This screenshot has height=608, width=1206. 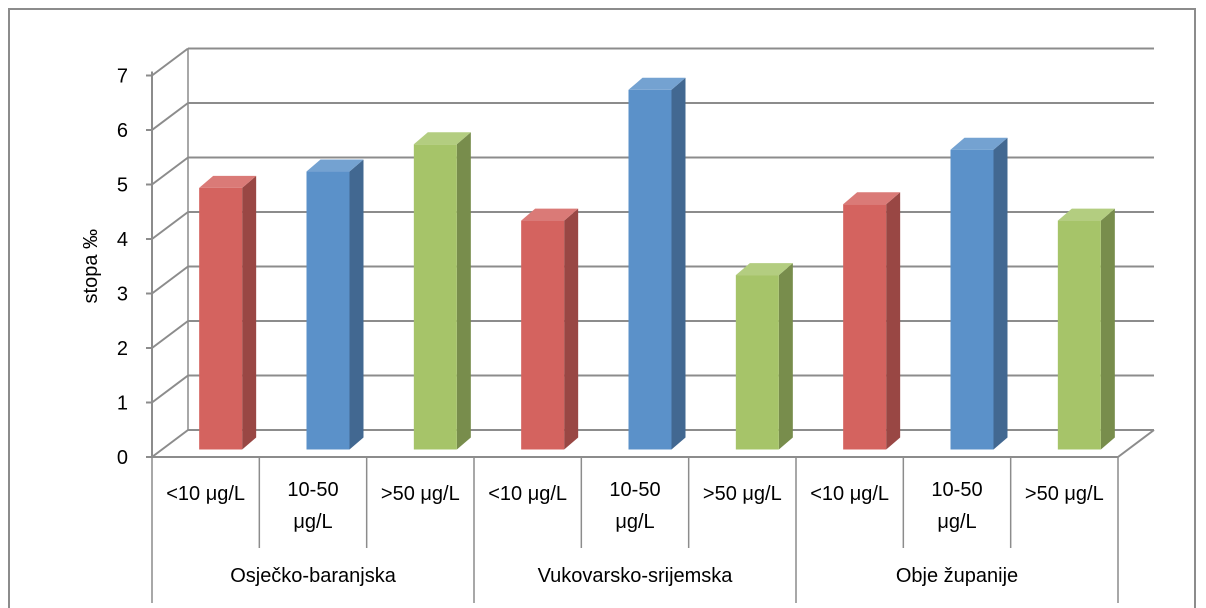 What do you see at coordinates (122, 458) in the screenshot?
I see `y-tick-label: 0` at bounding box center [122, 458].